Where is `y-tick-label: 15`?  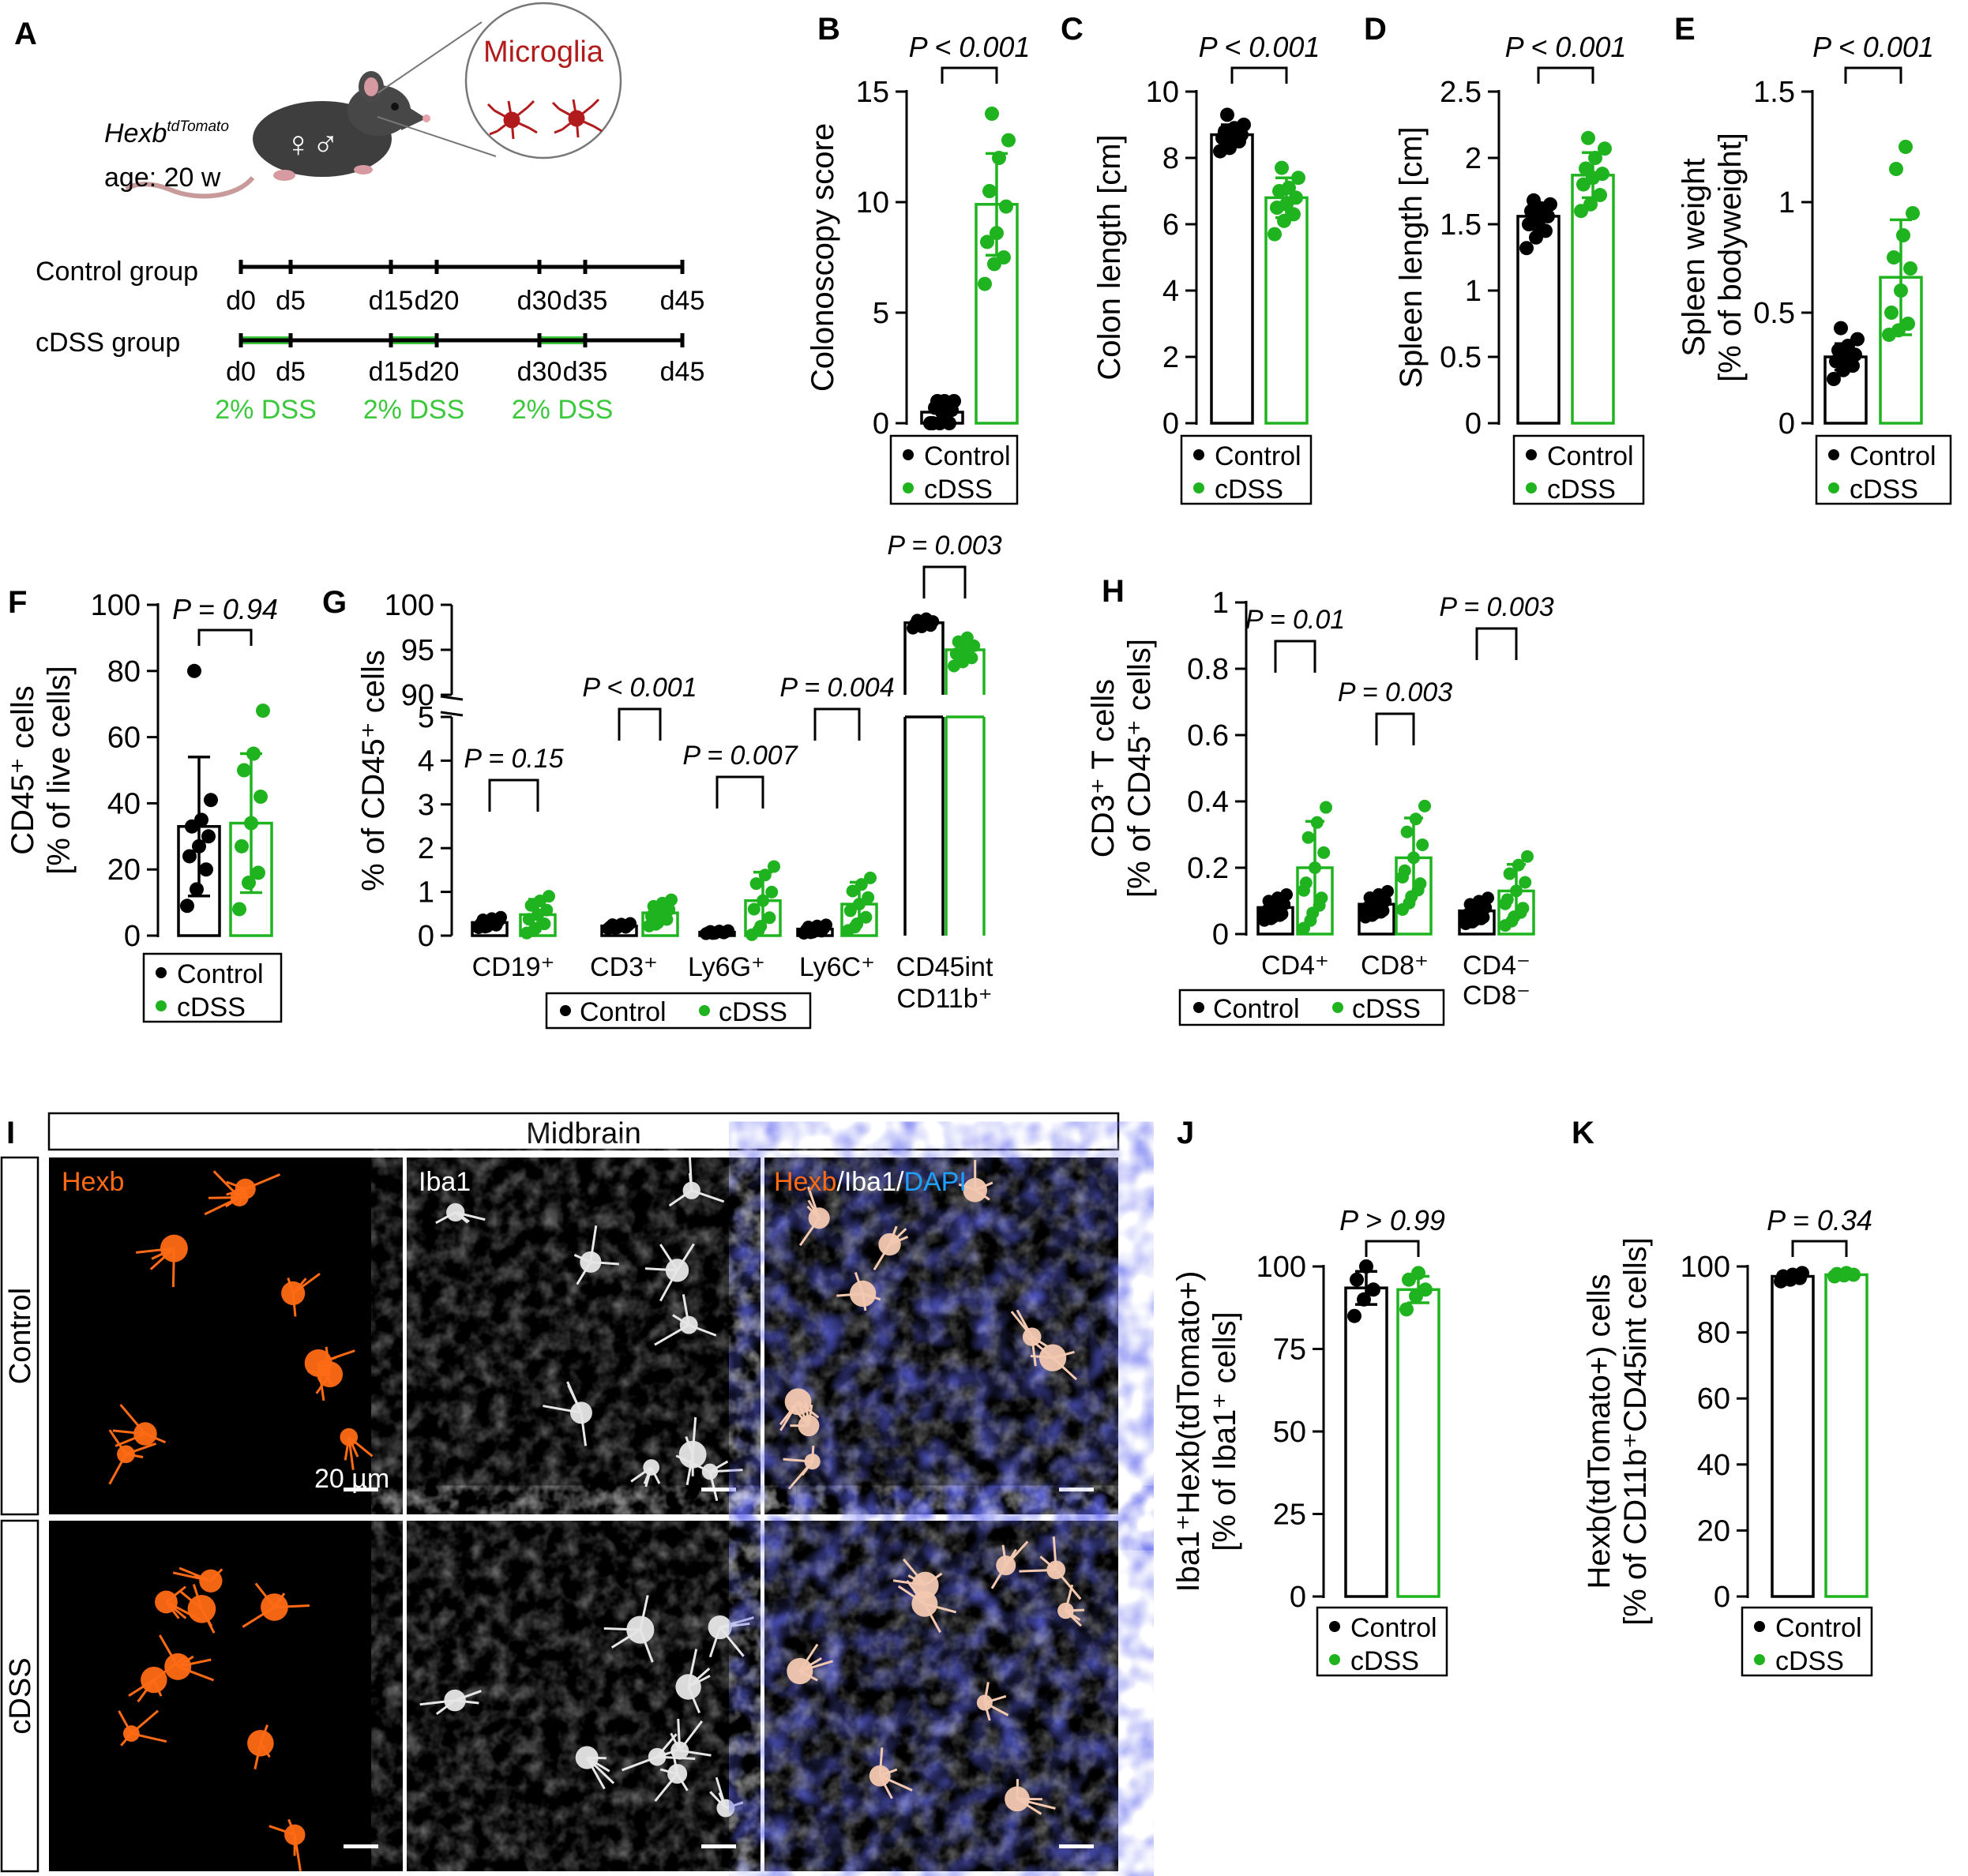 y-tick-label: 15 is located at coordinates (872, 92).